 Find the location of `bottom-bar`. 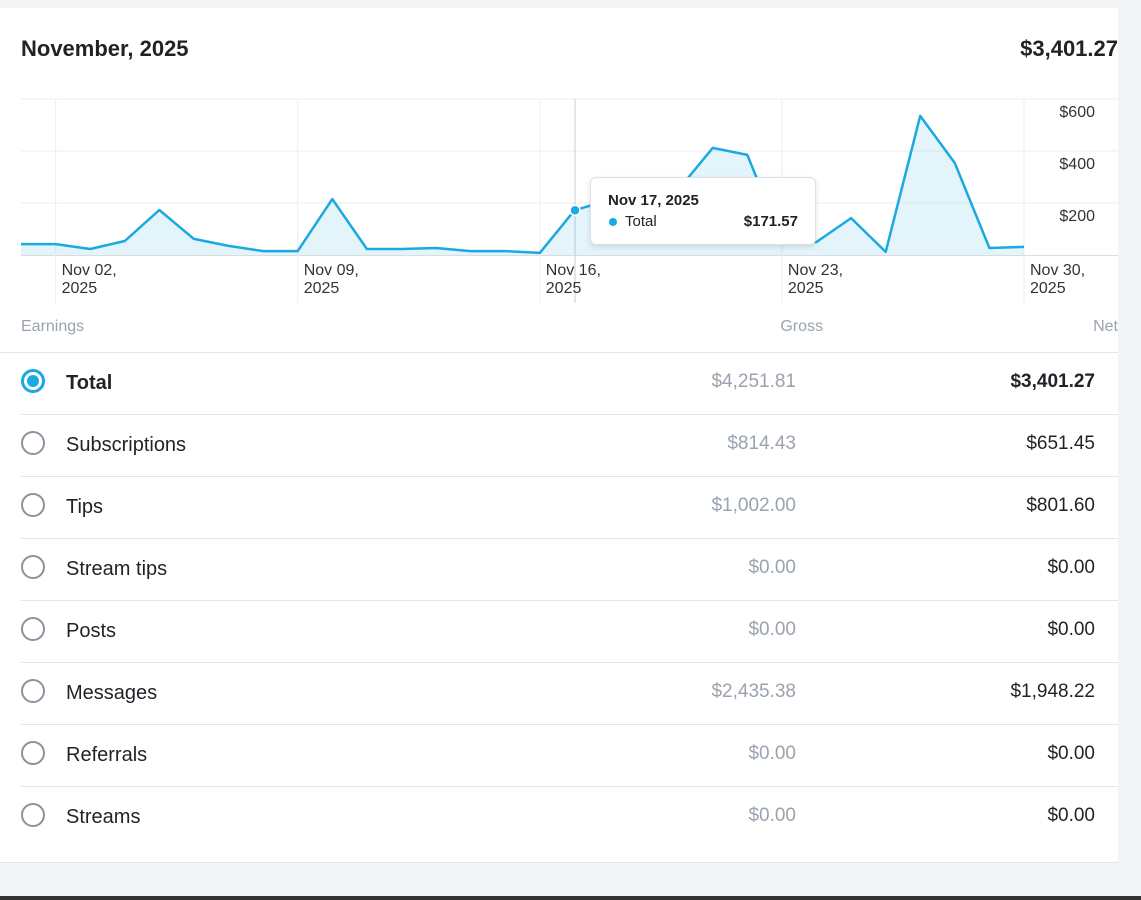

bottom-bar is located at coordinates (570, 898).